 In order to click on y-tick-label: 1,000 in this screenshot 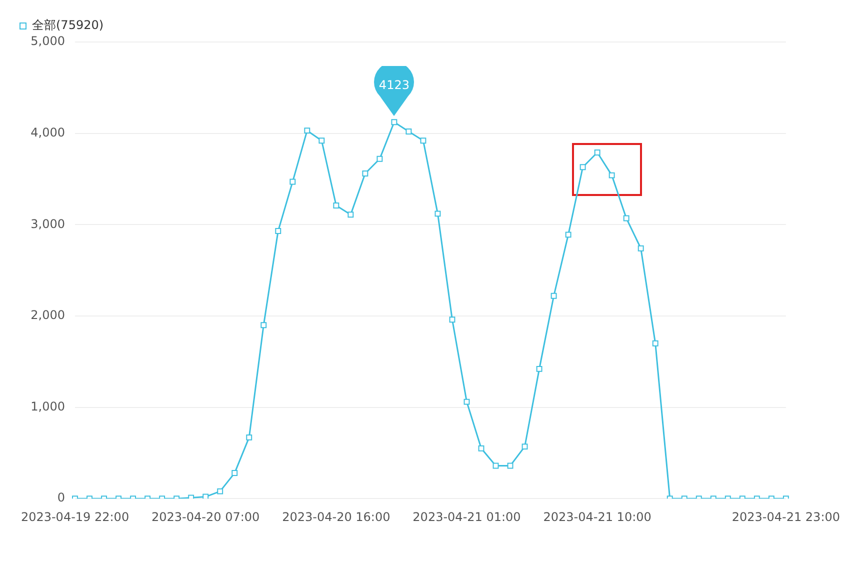, I will do `click(47, 406)`.